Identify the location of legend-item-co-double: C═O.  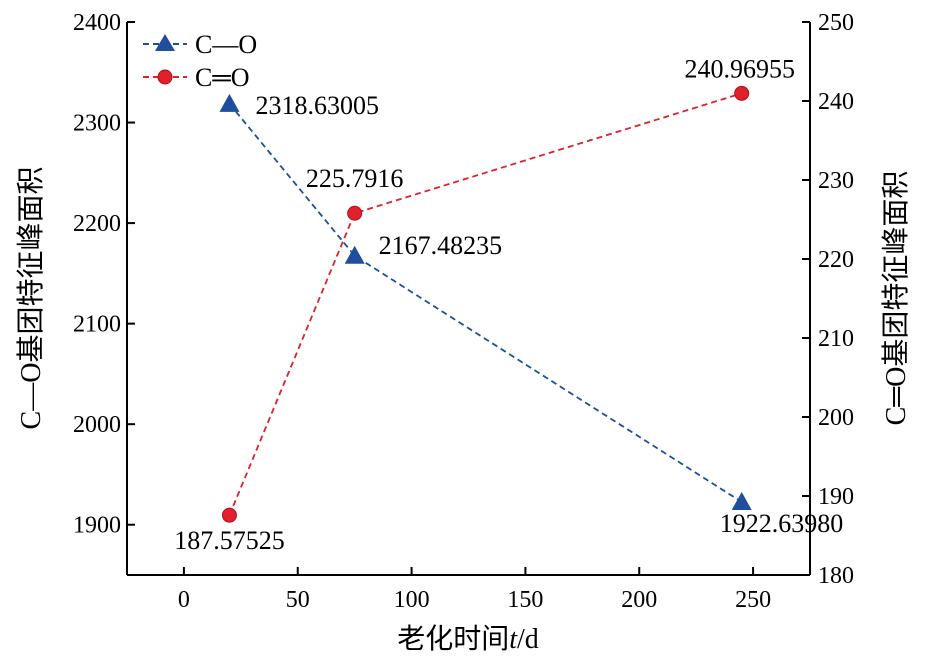
(196, 77).